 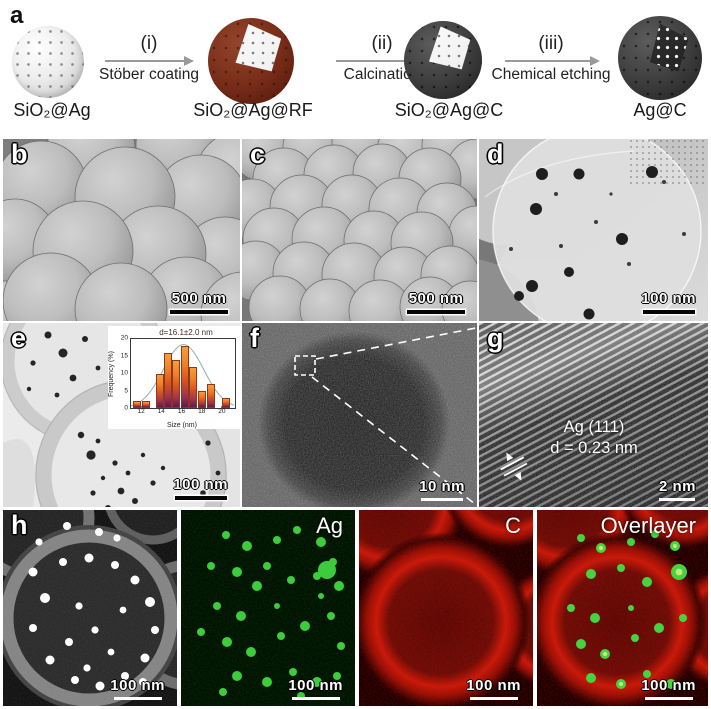 I want to click on scalebar-text: 10 nm, so click(x=442, y=486).